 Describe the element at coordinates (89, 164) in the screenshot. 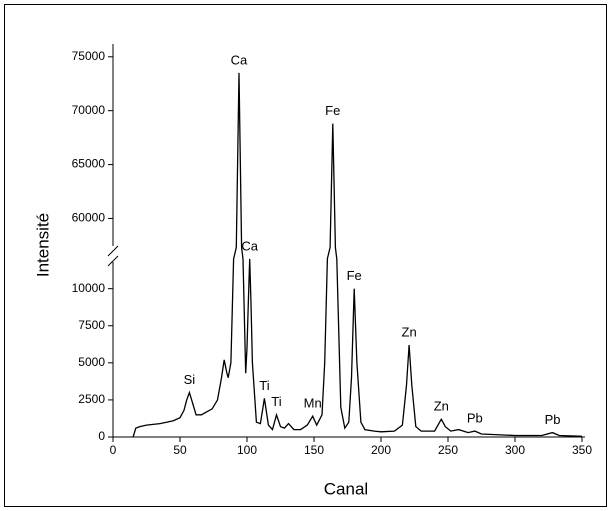

I see `y-tick-label: 65000` at that location.